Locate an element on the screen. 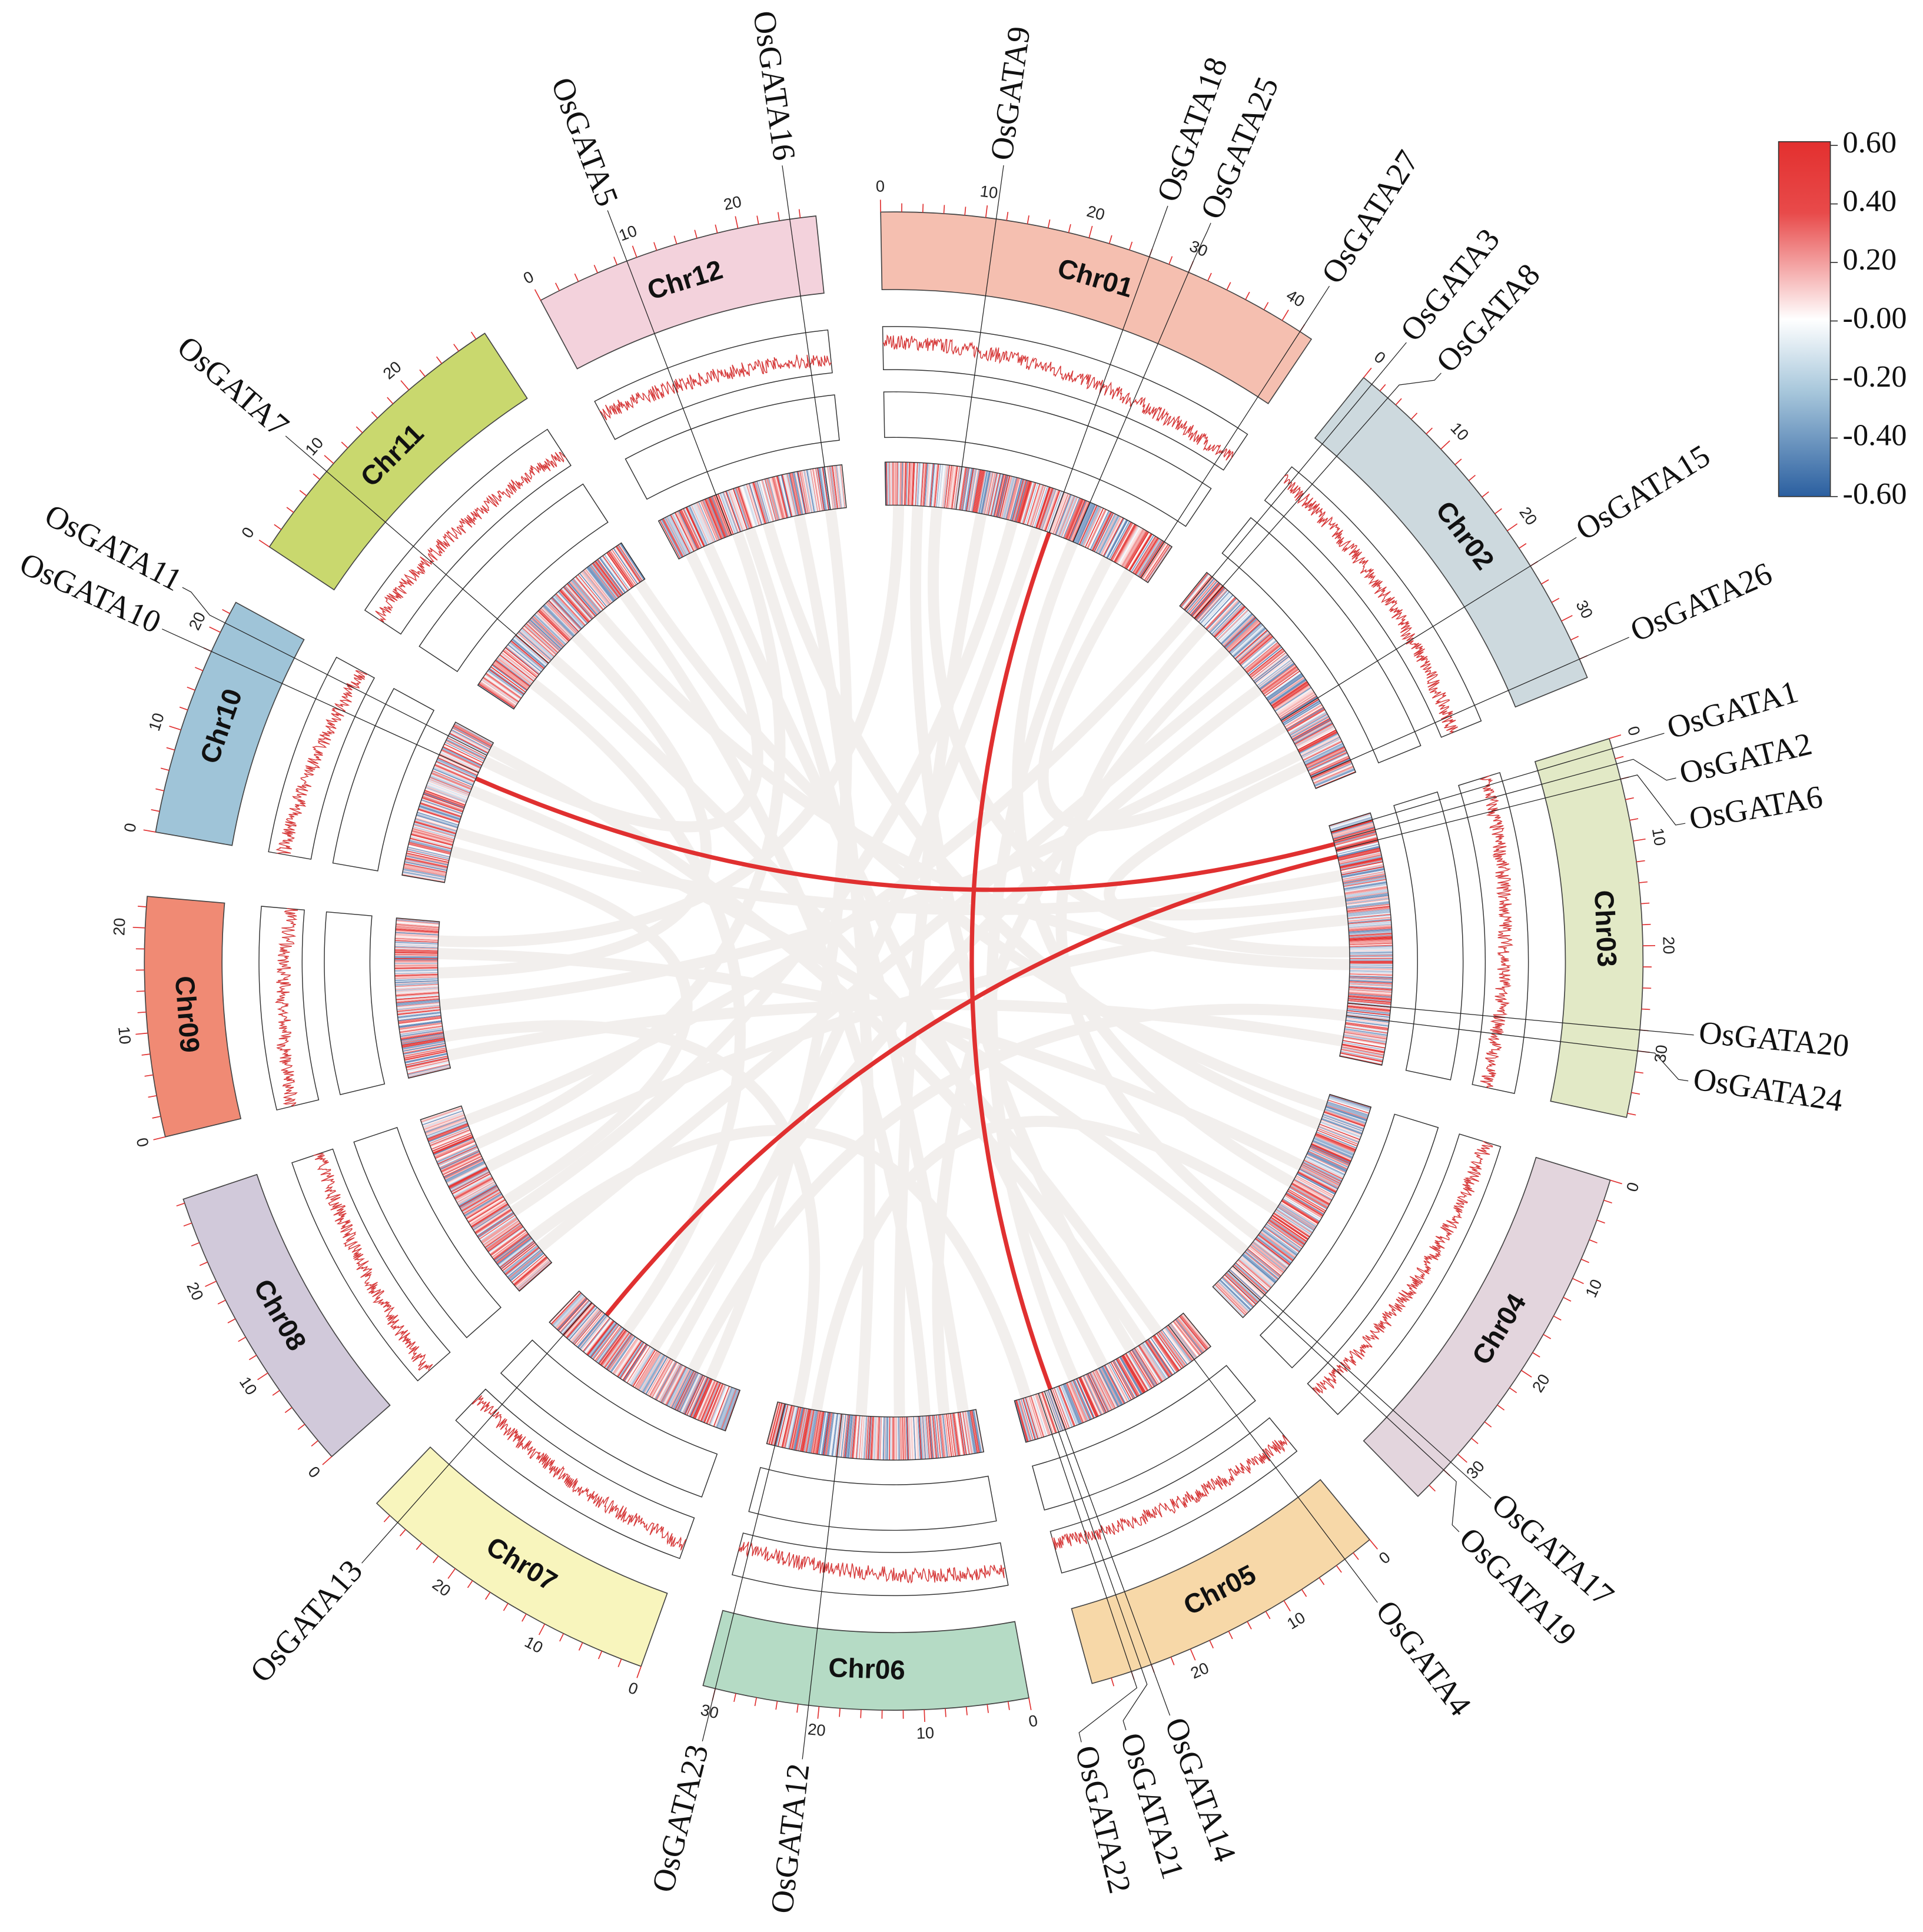 Image resolution: width=1923 pixels, height=1932 pixels. chromosome-label: Chr03 is located at coordinates (1606, 928).